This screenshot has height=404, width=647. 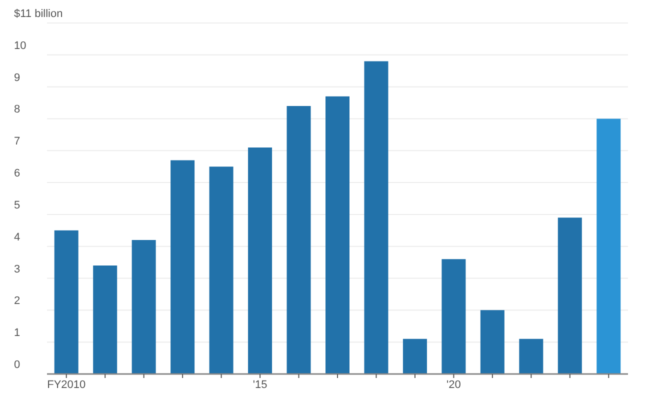 What do you see at coordinates (66, 384) in the screenshot?
I see `x-tick-label: FY2010` at bounding box center [66, 384].